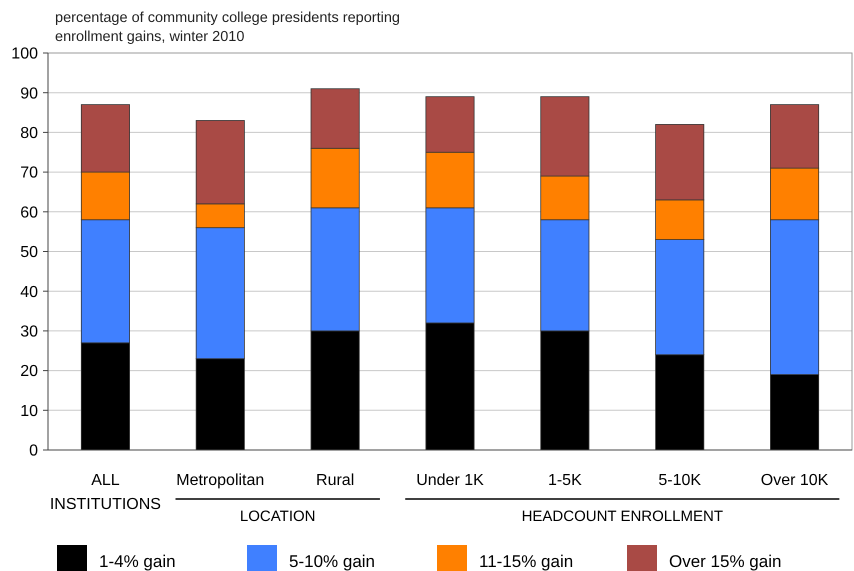 This screenshot has height=571, width=854. Describe the element at coordinates (29, 411) in the screenshot. I see `y-tick-label: 10` at that location.